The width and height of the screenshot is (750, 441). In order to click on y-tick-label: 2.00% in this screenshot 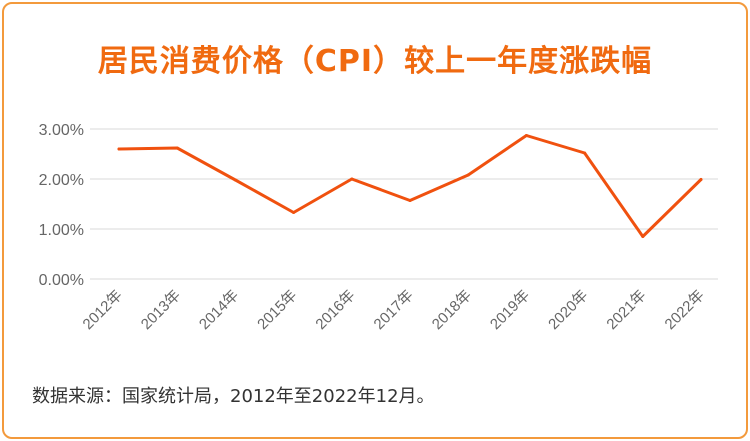, I will do `click(61, 180)`.